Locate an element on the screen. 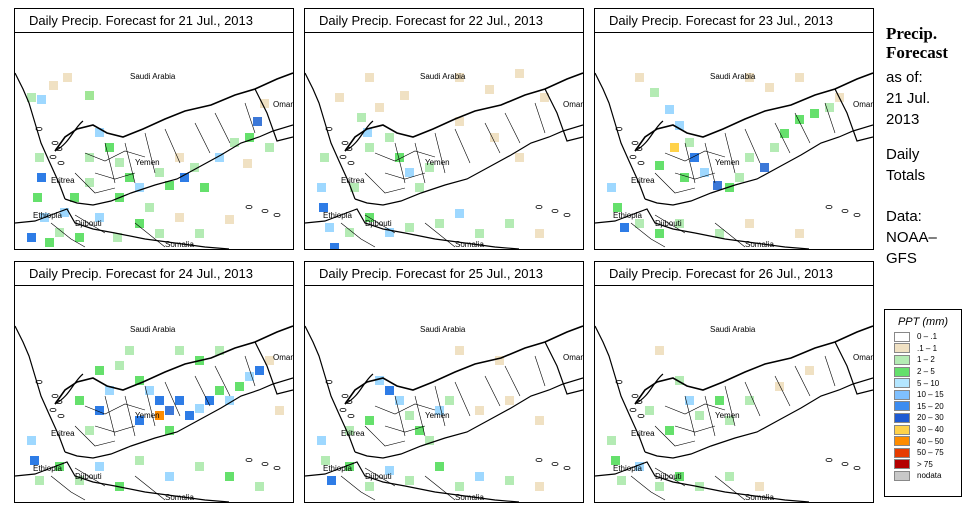 This screenshot has height=521, width=971. red-sea-coast is located at coordinates (330, 389).